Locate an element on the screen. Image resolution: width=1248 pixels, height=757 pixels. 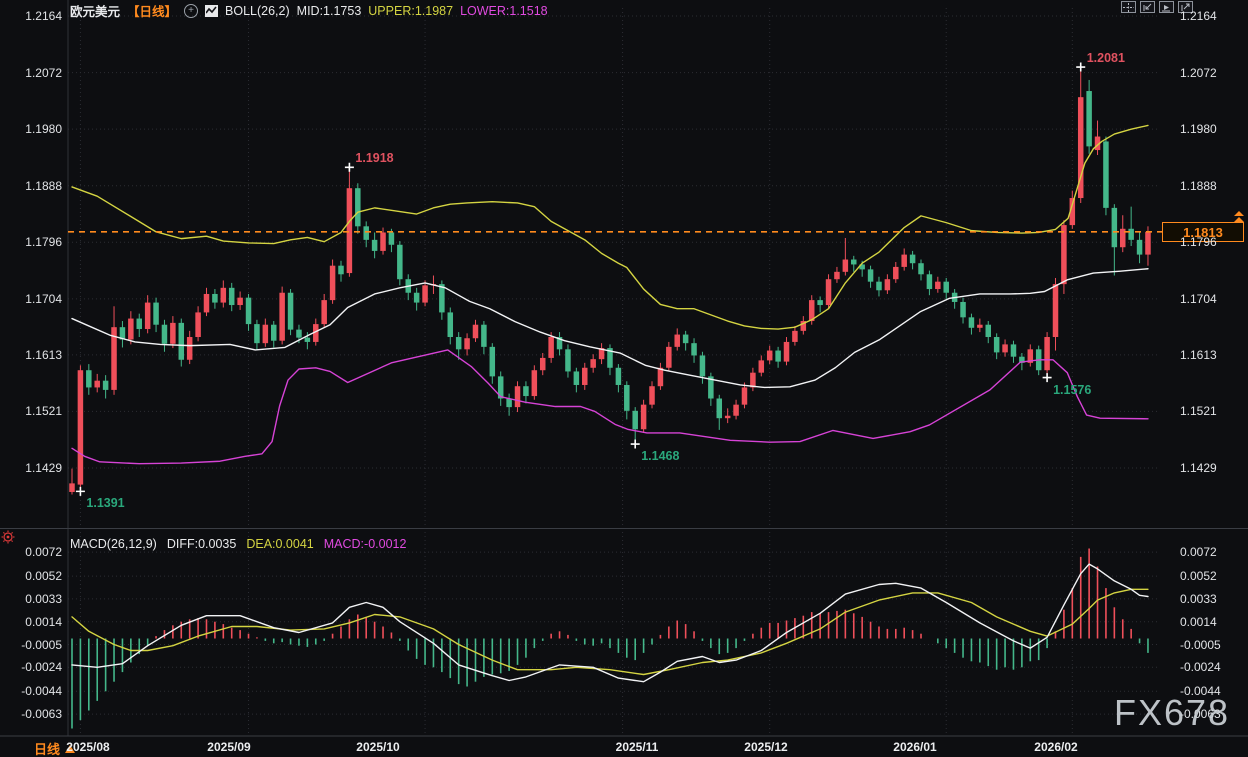
macd-diff-value: DIFF:0.0035 is located at coordinates (201, 544).